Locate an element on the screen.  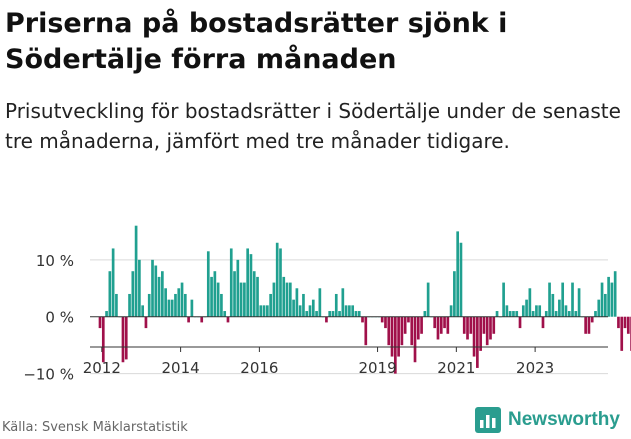
y-tick-label: −10 % is located at coordinates (48, 375).